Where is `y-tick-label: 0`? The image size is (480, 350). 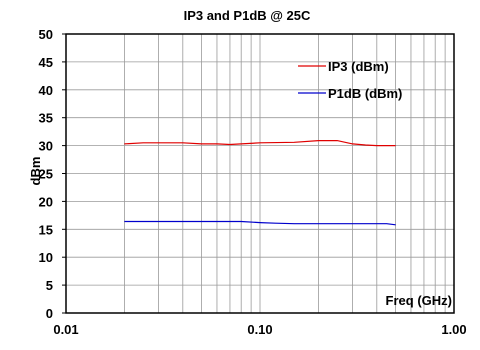 y-tick-label: 0 is located at coordinates (49, 313).